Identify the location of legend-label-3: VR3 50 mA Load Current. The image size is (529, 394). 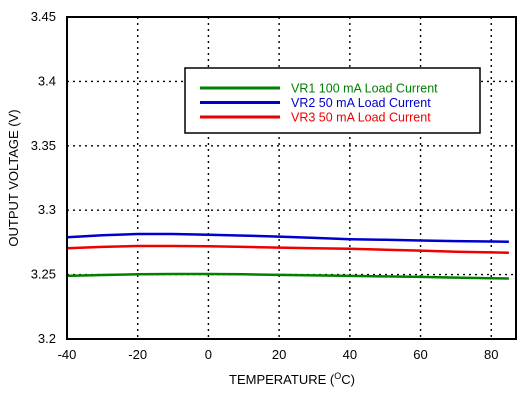
(361, 118).